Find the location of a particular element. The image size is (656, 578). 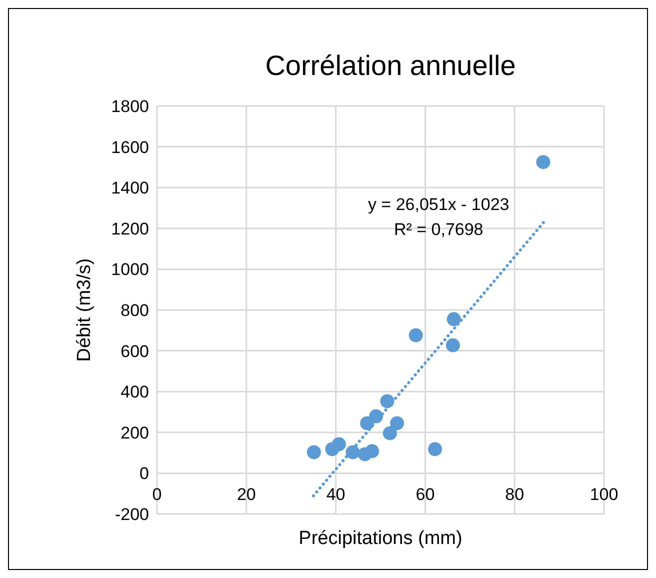

y-axis-title: Débit (m3/s) is located at coordinates (84, 310).